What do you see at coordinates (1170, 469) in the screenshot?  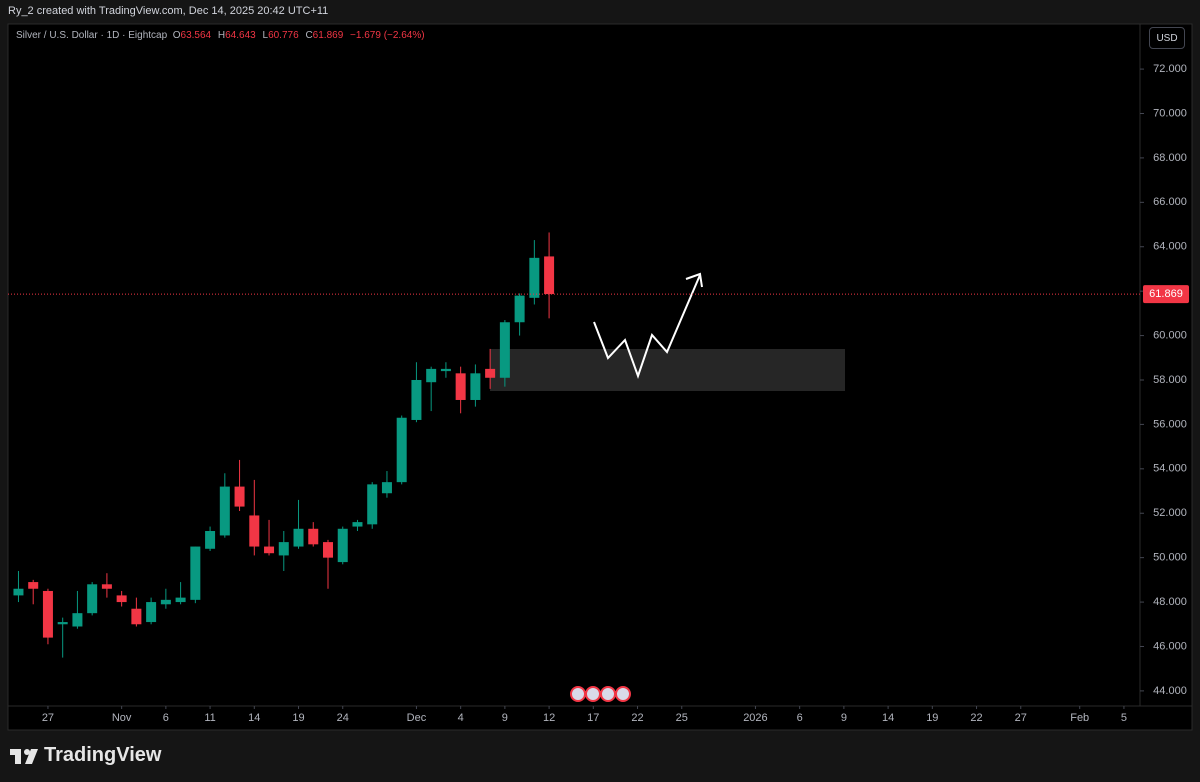 I see `y-tick-label: 54.000` at bounding box center [1170, 469].